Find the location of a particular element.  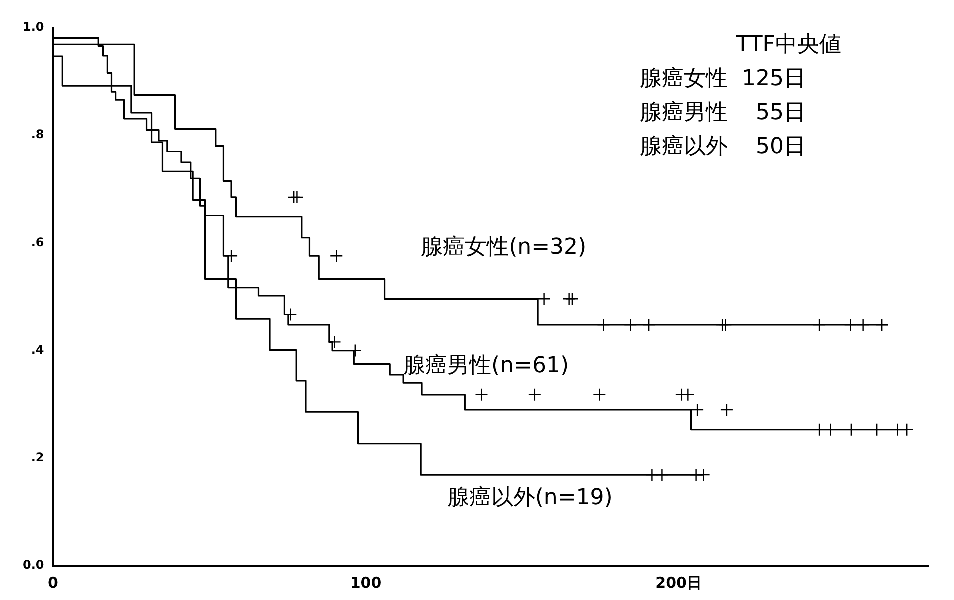

x-tick-label: 100 is located at coordinates (366, 583).